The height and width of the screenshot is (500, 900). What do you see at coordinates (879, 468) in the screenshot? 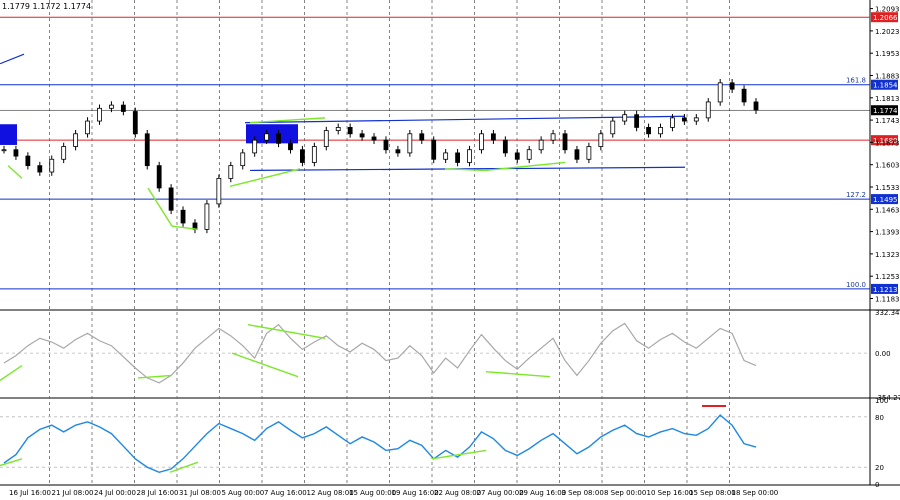
I see `stoch-tick-label: 20` at bounding box center [879, 468].